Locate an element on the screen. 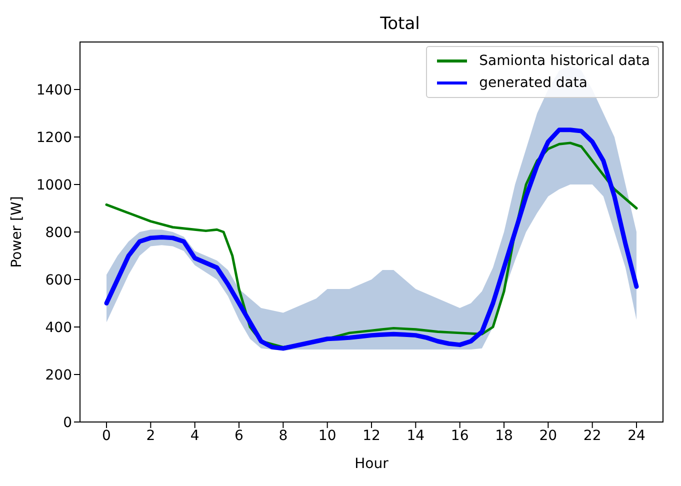 This screenshot has height=486, width=681. y-tick-label: 400 is located at coordinates (58, 328).